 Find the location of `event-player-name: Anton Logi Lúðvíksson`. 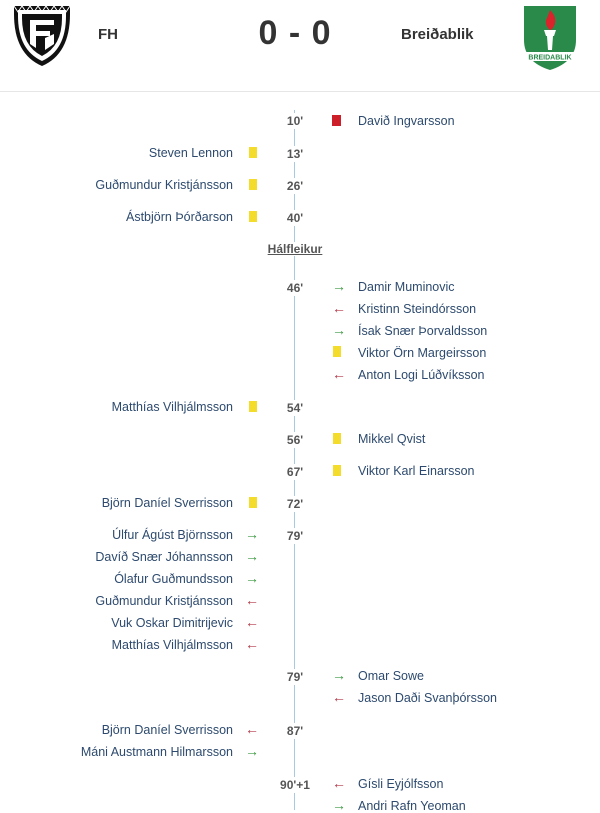

event-player-name: Anton Logi Lúðvíksson is located at coordinates (421, 375).